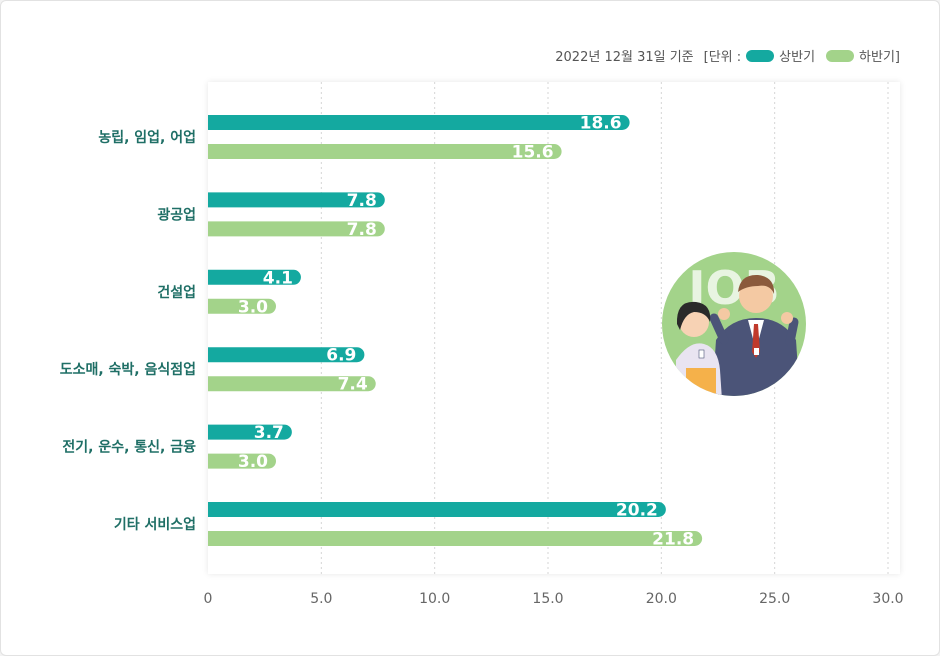 The height and width of the screenshot is (656, 940). I want to click on data-label: 15.6, so click(533, 153).